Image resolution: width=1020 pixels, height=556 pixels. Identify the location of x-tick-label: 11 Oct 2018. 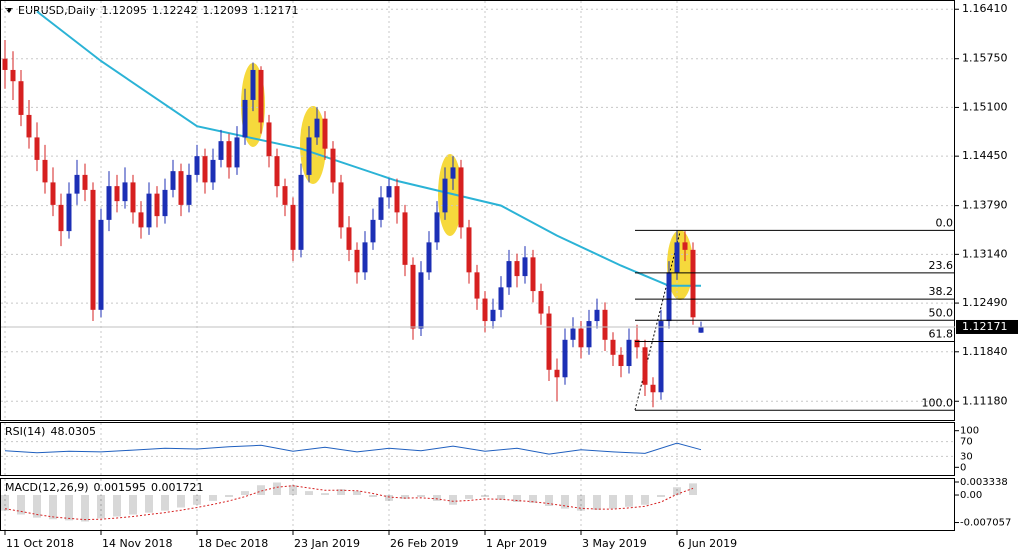
(40, 543).